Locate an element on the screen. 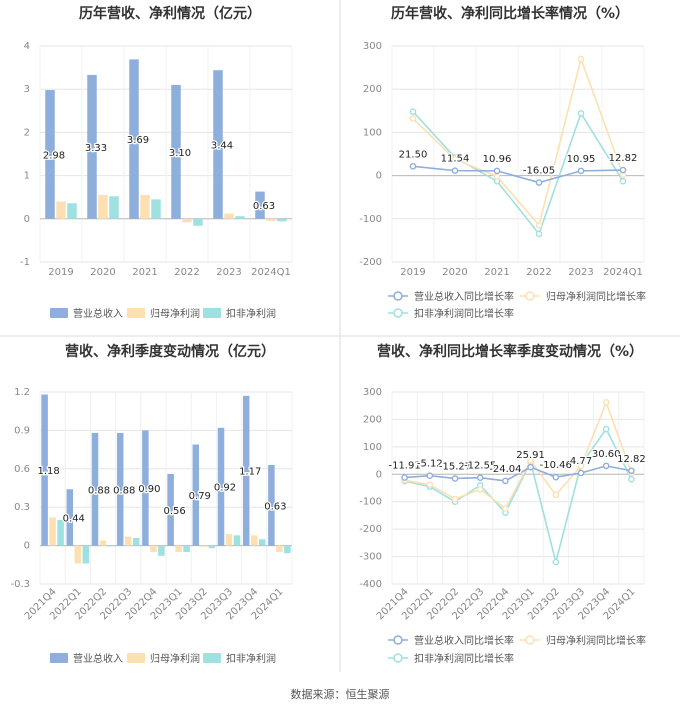  data-label: 3.44 is located at coordinates (222, 145).